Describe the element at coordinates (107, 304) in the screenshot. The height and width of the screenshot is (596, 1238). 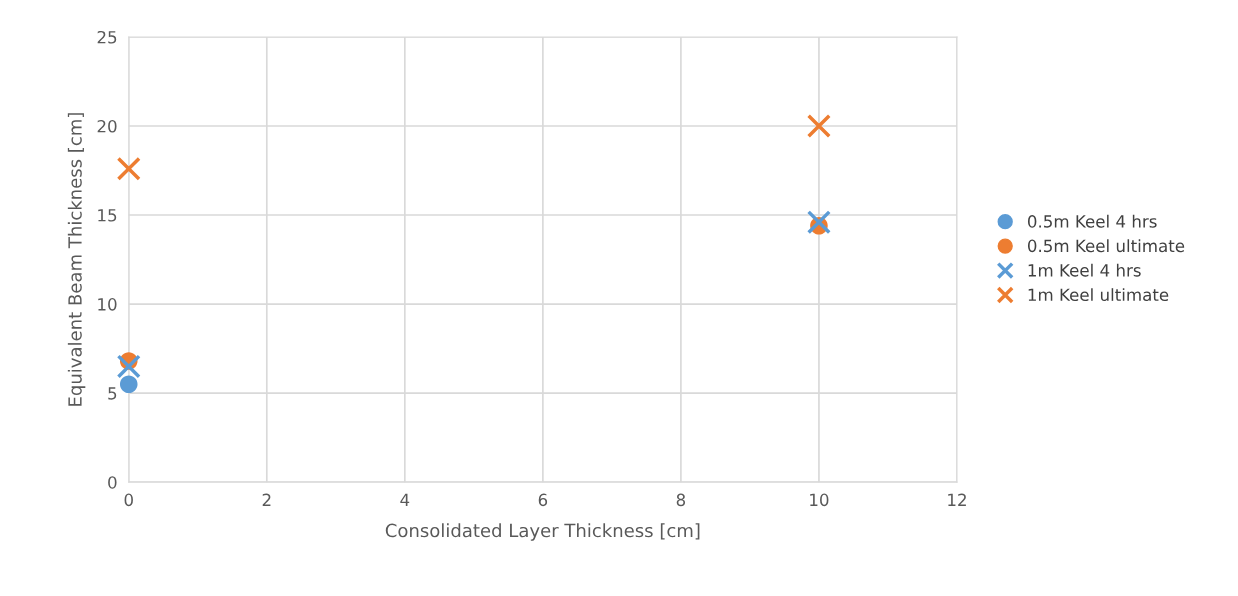
I see `y-tick-label: 10` at that location.